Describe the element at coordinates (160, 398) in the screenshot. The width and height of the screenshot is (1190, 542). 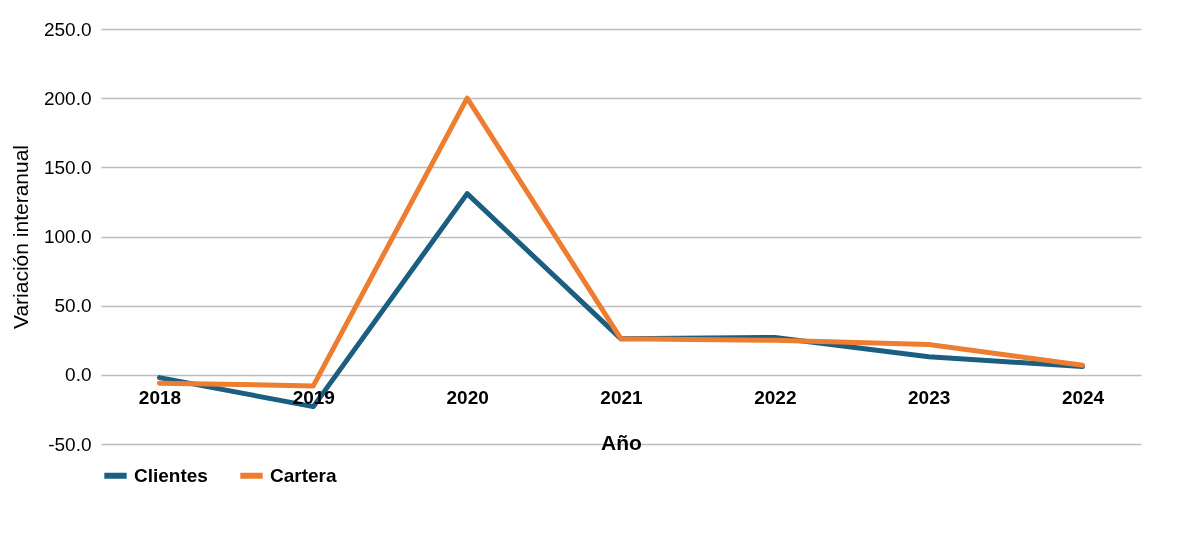
I see `x-tick-label: 2018` at that location.